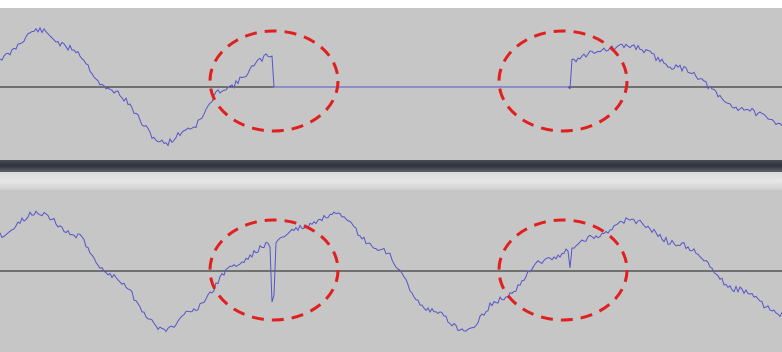 The width and height of the screenshot is (782, 352). What do you see at coordinates (274, 81) in the screenshot?
I see `annotation-ellipse-top-left` at bounding box center [274, 81].